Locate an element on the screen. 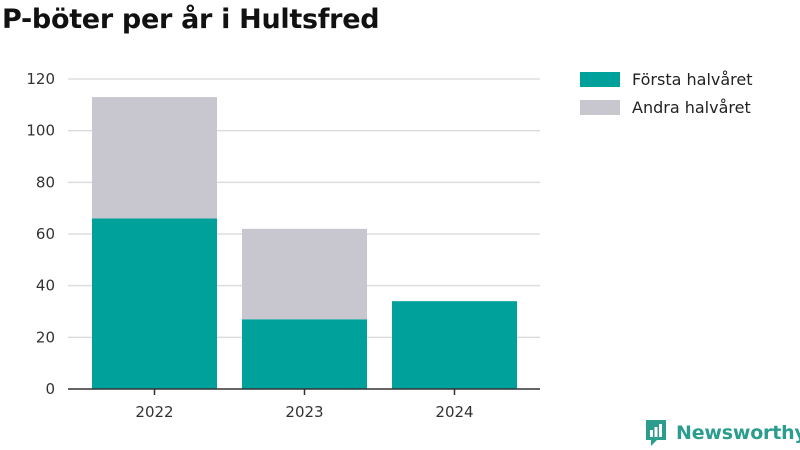  y-tick-label: 100 is located at coordinates (40, 131).